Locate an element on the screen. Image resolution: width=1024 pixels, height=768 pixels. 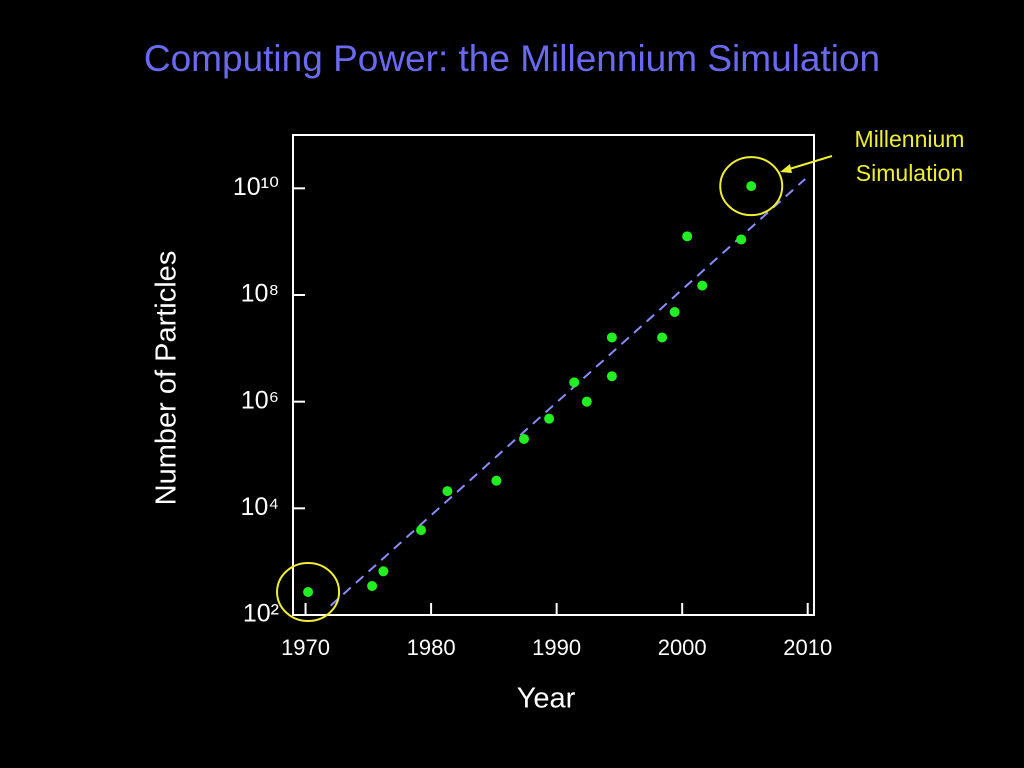
x-tick-label: 1970 is located at coordinates (305, 647).